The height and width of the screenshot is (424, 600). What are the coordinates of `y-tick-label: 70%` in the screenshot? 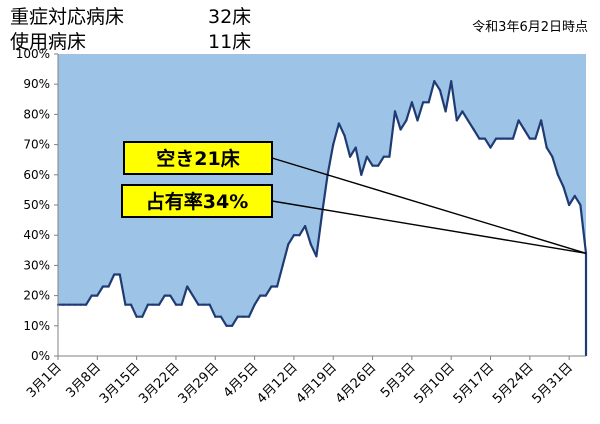 It's located at (36, 145).